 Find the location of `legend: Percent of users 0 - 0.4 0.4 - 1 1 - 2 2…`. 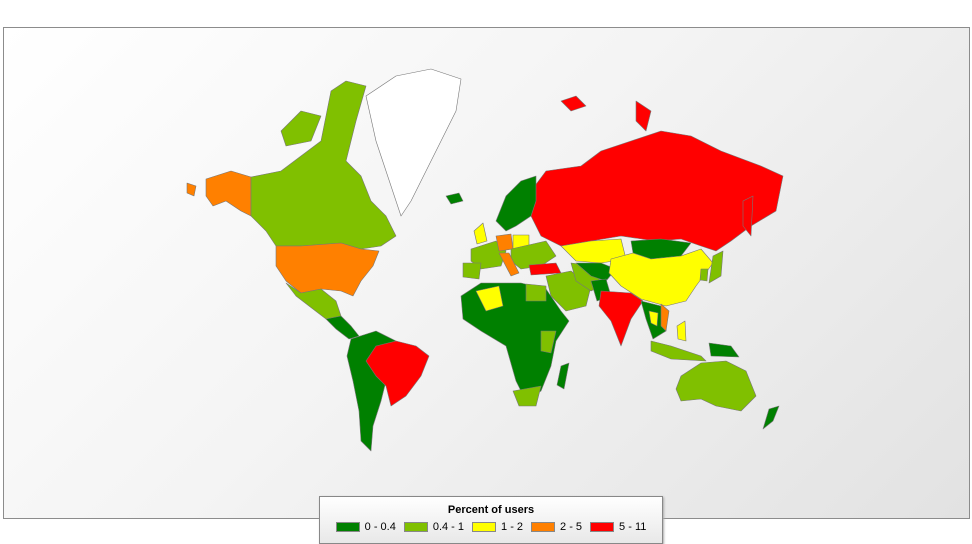

legend: Percent of users 0 - 0.4 0.4 - 1 1 - 2 2… is located at coordinates (491, 520).